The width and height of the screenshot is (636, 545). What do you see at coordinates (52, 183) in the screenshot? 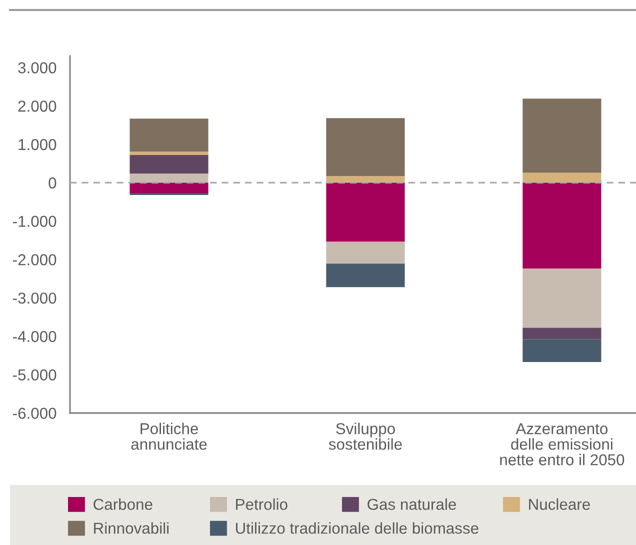
I see `y-tick-label: 0` at bounding box center [52, 183].